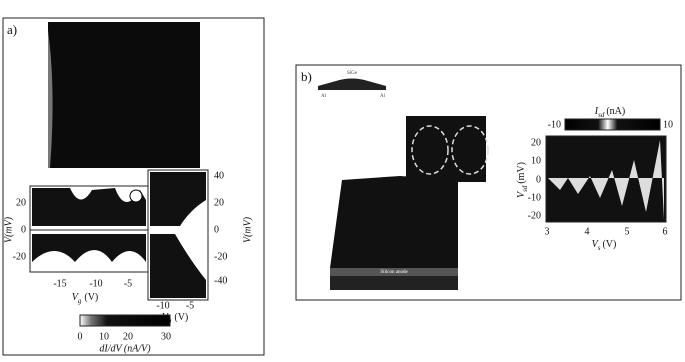  I want to click on y-tick-label: -10, so click(534, 197).